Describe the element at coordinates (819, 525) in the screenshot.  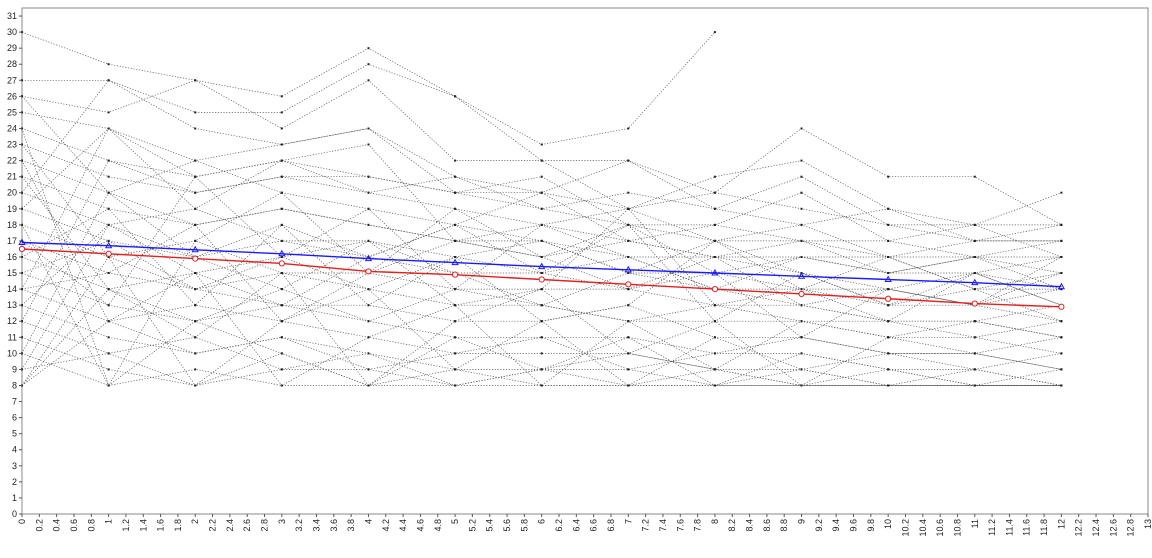
I see `x-tick-label: 9.2` at that location.